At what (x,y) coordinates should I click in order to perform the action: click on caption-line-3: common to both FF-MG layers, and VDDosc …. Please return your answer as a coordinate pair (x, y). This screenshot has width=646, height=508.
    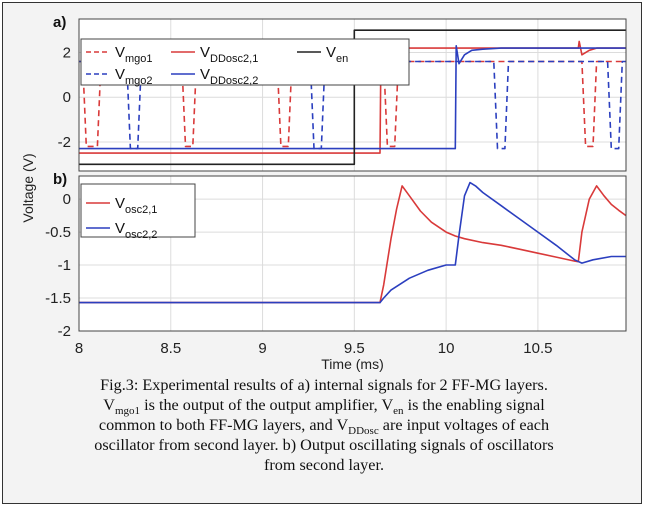
    Looking at the image, I should click on (324, 426).